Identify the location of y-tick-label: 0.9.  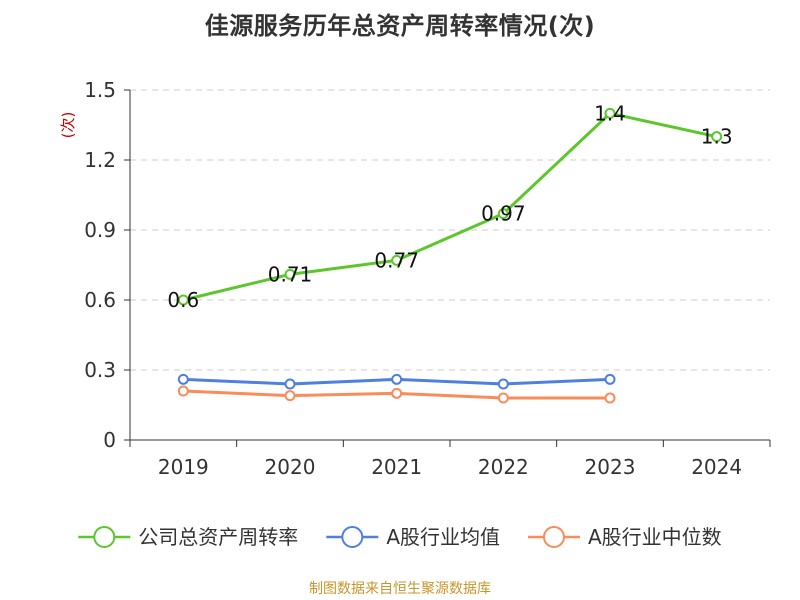
(100, 230).